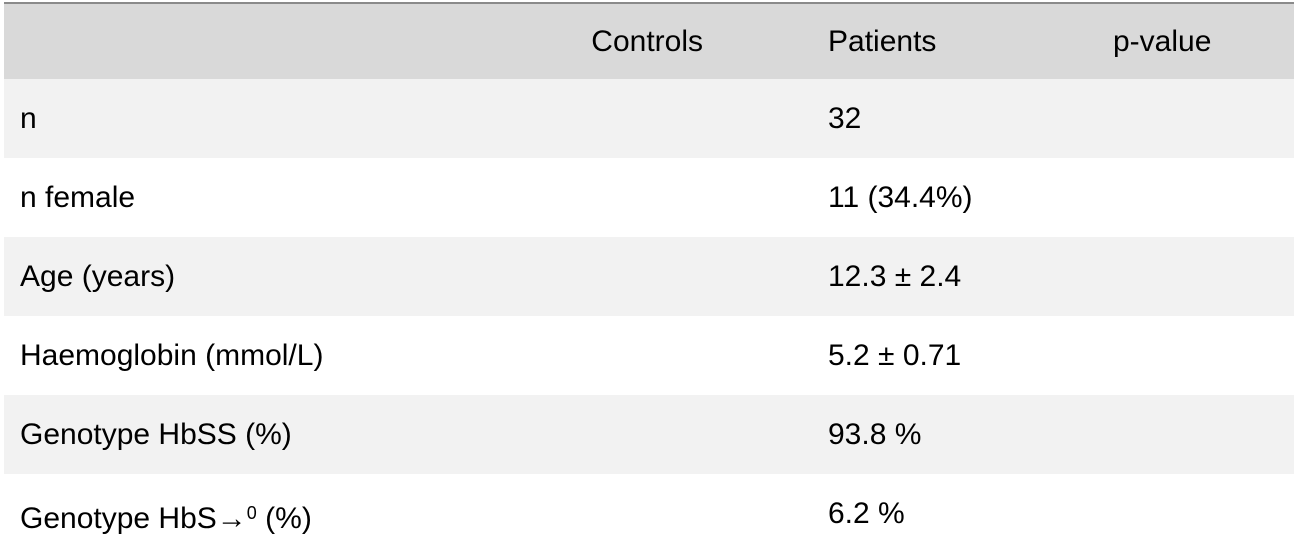  What do you see at coordinates (133, 518) in the screenshot?
I see `row-label-prefix: Genotype HbS→` at bounding box center [133, 518].